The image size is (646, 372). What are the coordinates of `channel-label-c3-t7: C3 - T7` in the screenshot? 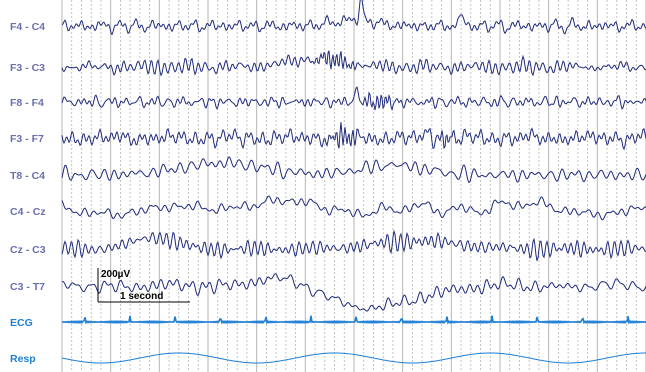 It's located at (27, 287).